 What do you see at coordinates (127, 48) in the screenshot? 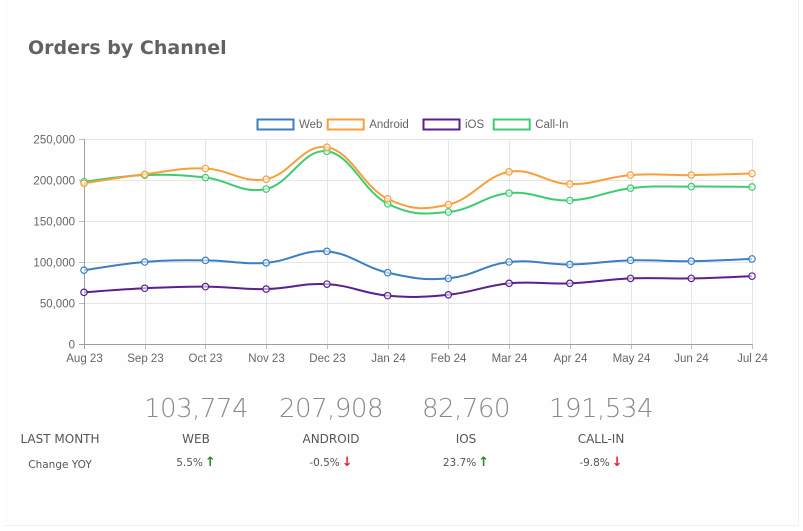
I see `card-title: Orders by Channel` at bounding box center [127, 48].